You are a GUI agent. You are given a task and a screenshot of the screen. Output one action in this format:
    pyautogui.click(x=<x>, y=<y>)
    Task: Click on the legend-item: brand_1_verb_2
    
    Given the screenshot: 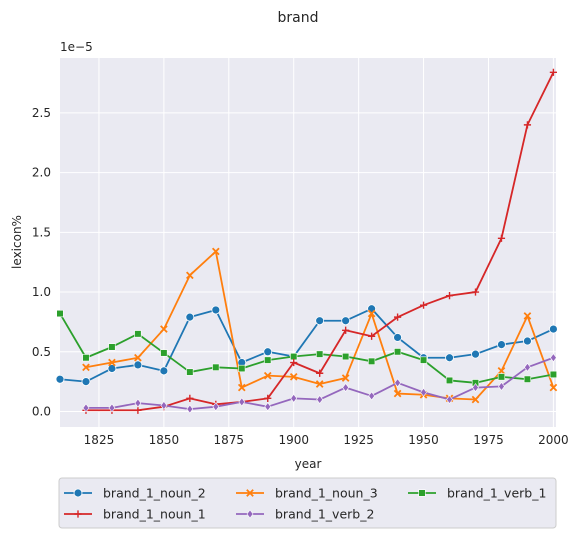 What is the action you would take?
    pyautogui.click(x=305, y=514)
    